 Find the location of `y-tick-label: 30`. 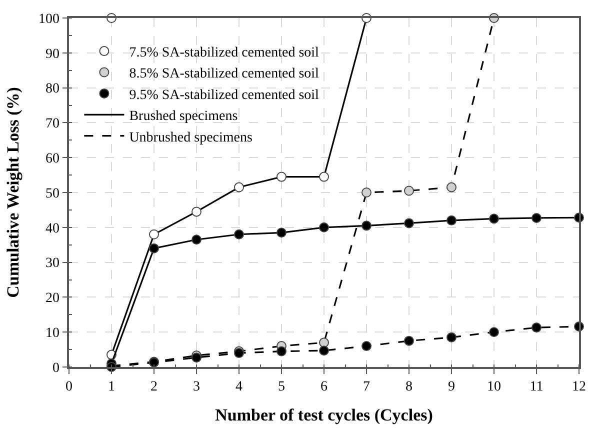

y-tick-label: 30 is located at coordinates (52, 264).